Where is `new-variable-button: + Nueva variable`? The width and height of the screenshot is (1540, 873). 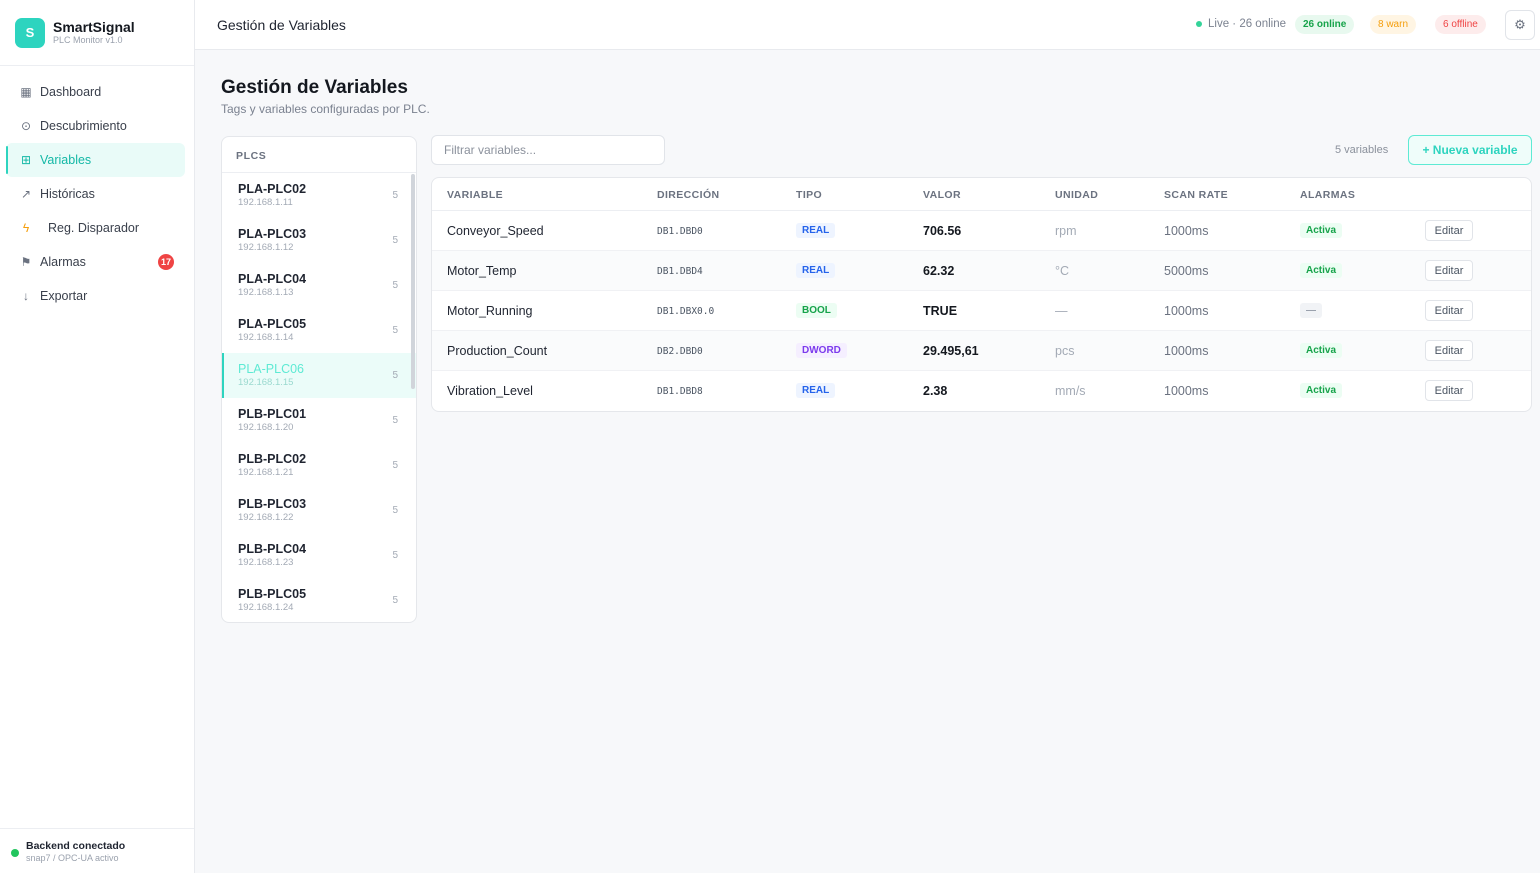 new-variable-button: + Nueva variable is located at coordinates (1470, 150).